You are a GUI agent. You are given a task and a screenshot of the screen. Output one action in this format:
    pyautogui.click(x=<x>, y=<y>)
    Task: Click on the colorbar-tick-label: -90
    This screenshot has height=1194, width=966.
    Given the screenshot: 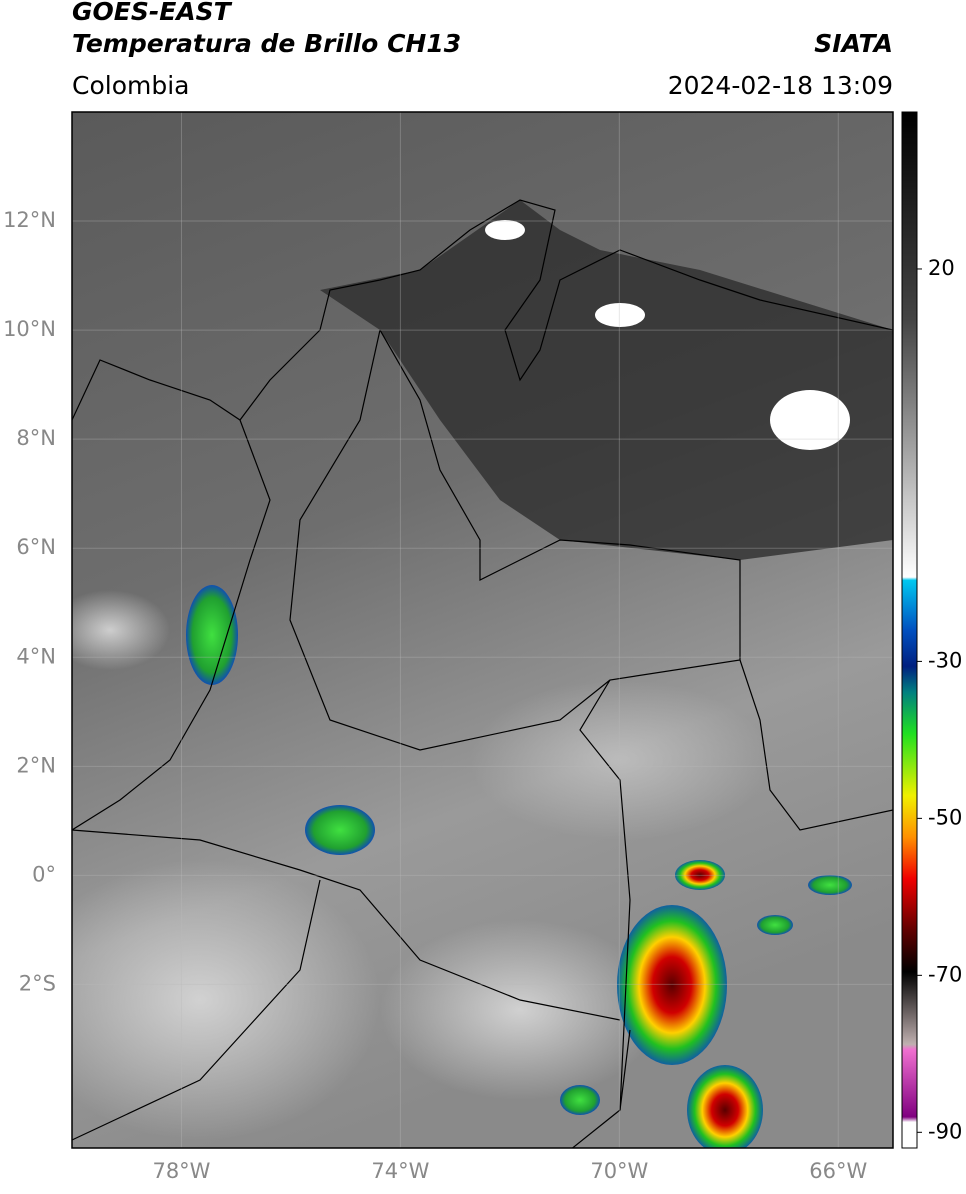 What is the action you would take?
    pyautogui.click(x=945, y=1131)
    